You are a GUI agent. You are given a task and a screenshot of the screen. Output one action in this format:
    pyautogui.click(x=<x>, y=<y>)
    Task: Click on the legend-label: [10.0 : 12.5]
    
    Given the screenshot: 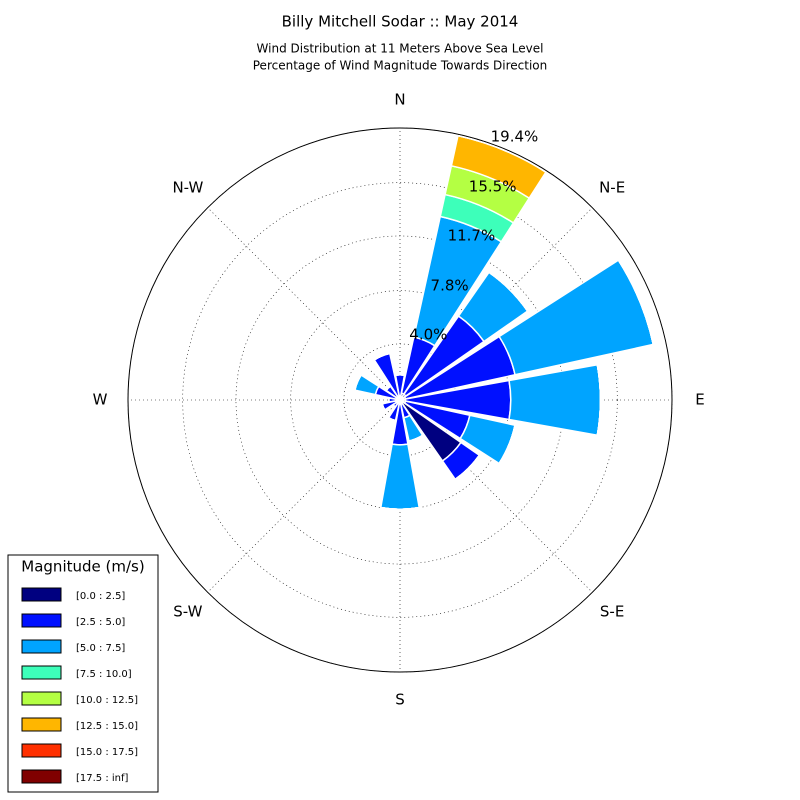 What is the action you would take?
    pyautogui.click(x=107, y=700)
    